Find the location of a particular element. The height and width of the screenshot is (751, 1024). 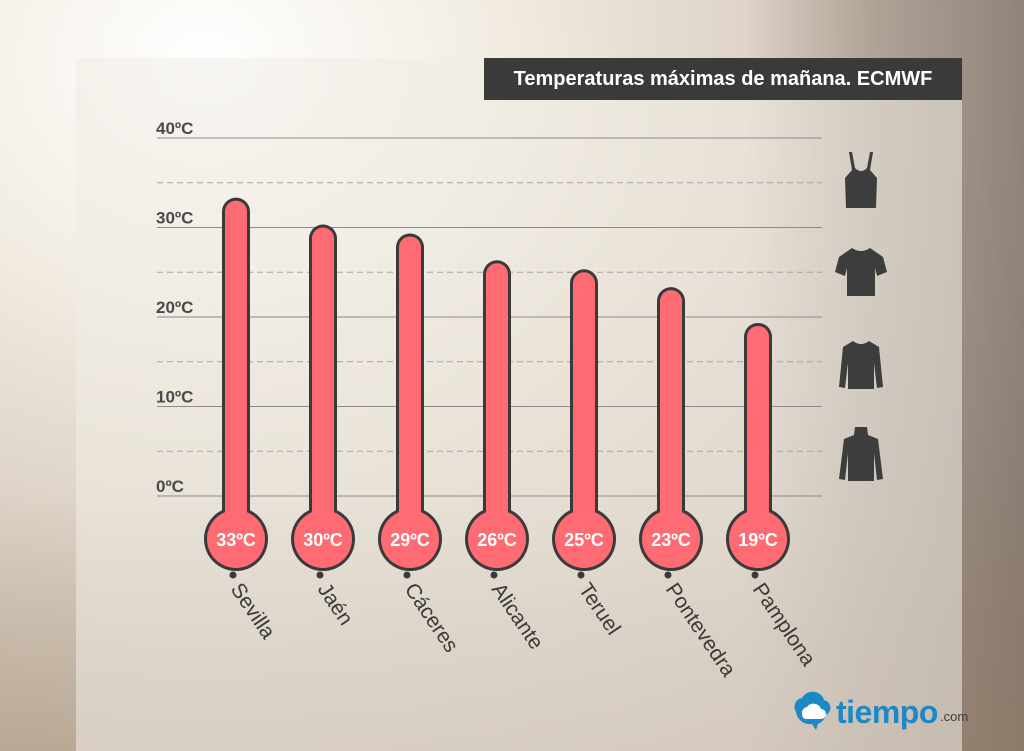

value-label: 23ºC is located at coordinates (671, 540).